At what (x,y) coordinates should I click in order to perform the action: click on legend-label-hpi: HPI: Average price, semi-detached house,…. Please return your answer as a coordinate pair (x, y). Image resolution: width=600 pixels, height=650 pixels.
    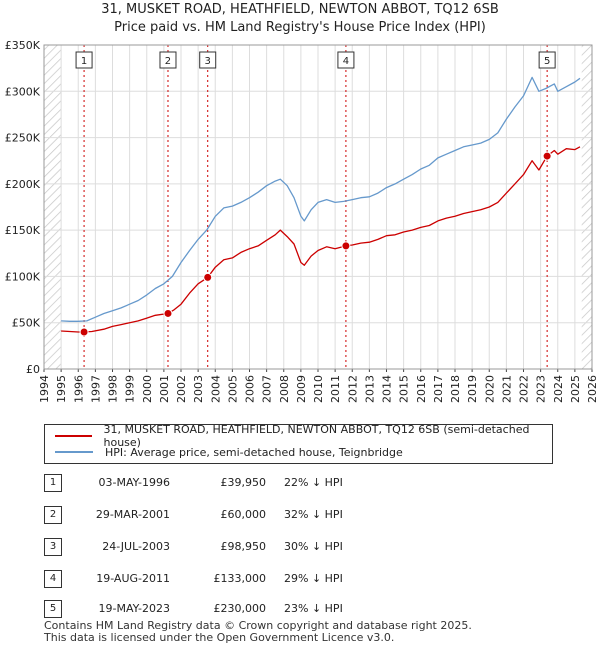
    Looking at the image, I should click on (254, 452).